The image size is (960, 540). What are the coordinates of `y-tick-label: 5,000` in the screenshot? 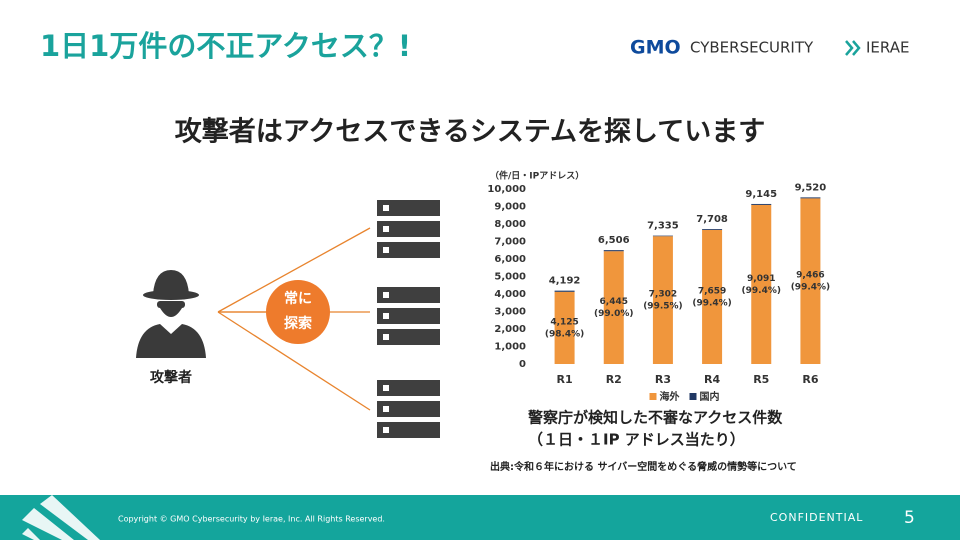 It's located at (510, 277).